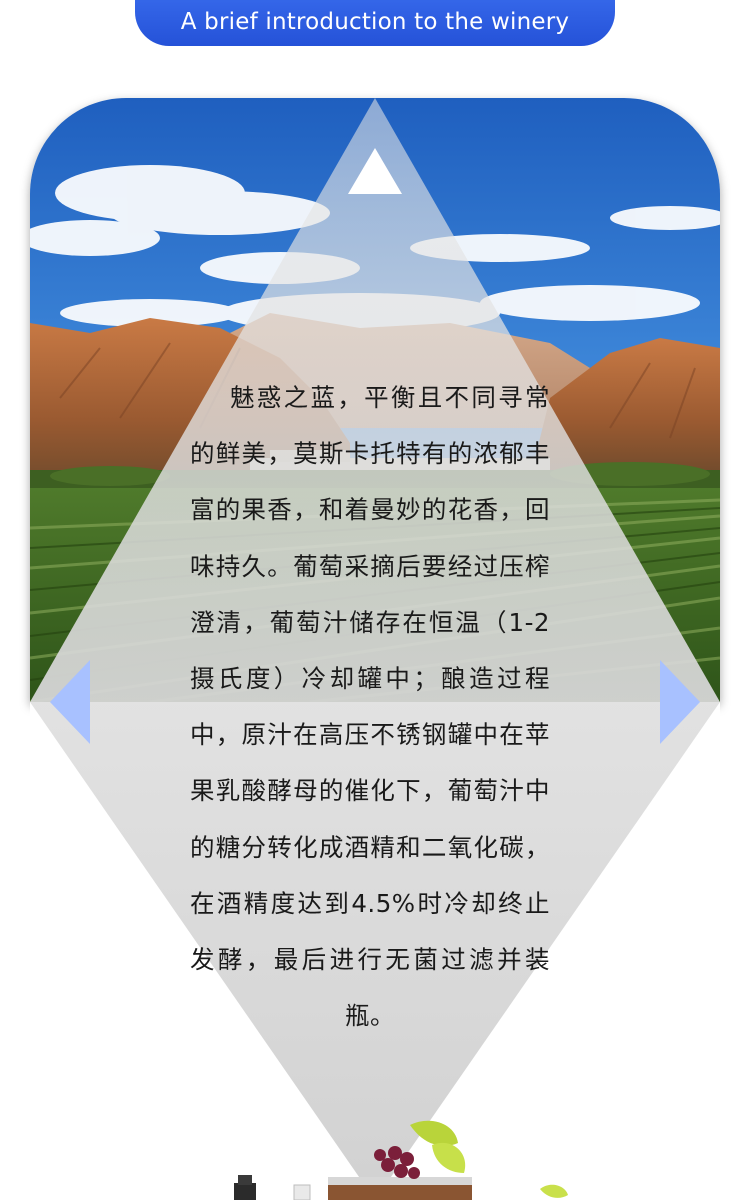 The width and height of the screenshot is (750, 1200). I want to click on section-title: A brief introduction to the winery, so click(375, 22).